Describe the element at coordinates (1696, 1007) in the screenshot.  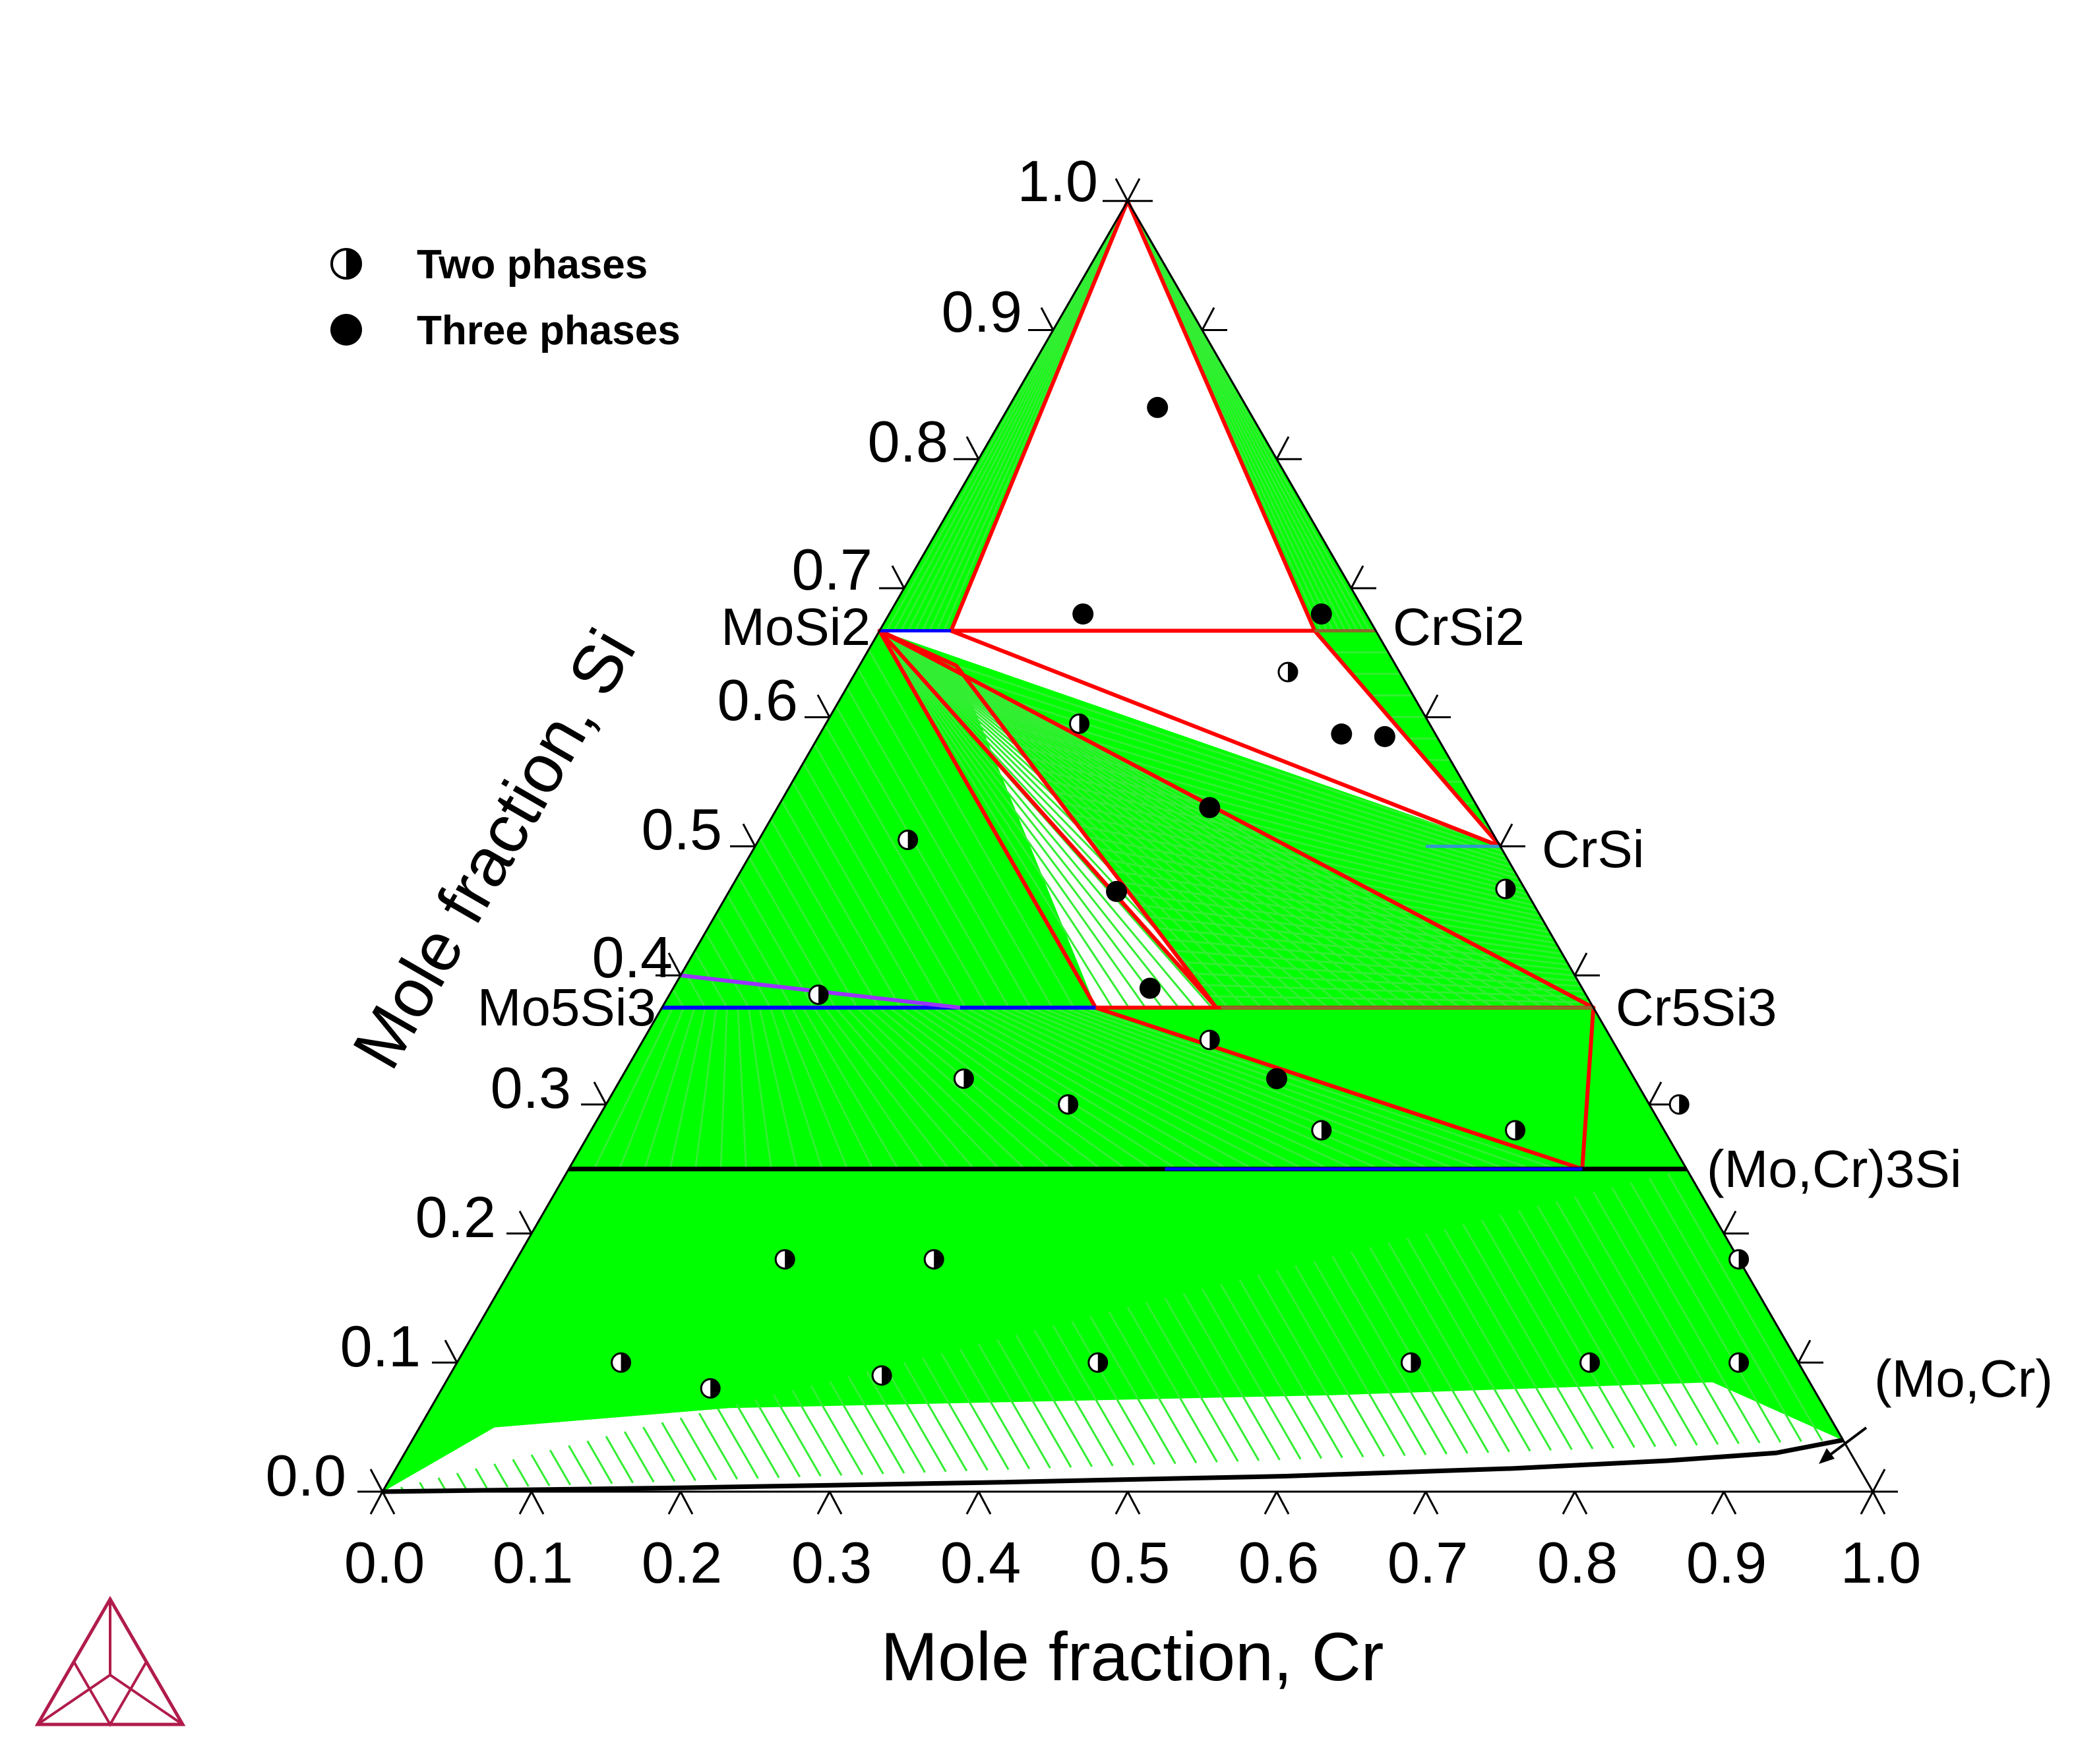
I see `phase-label-cr5si3: Cr5Si3` at that location.